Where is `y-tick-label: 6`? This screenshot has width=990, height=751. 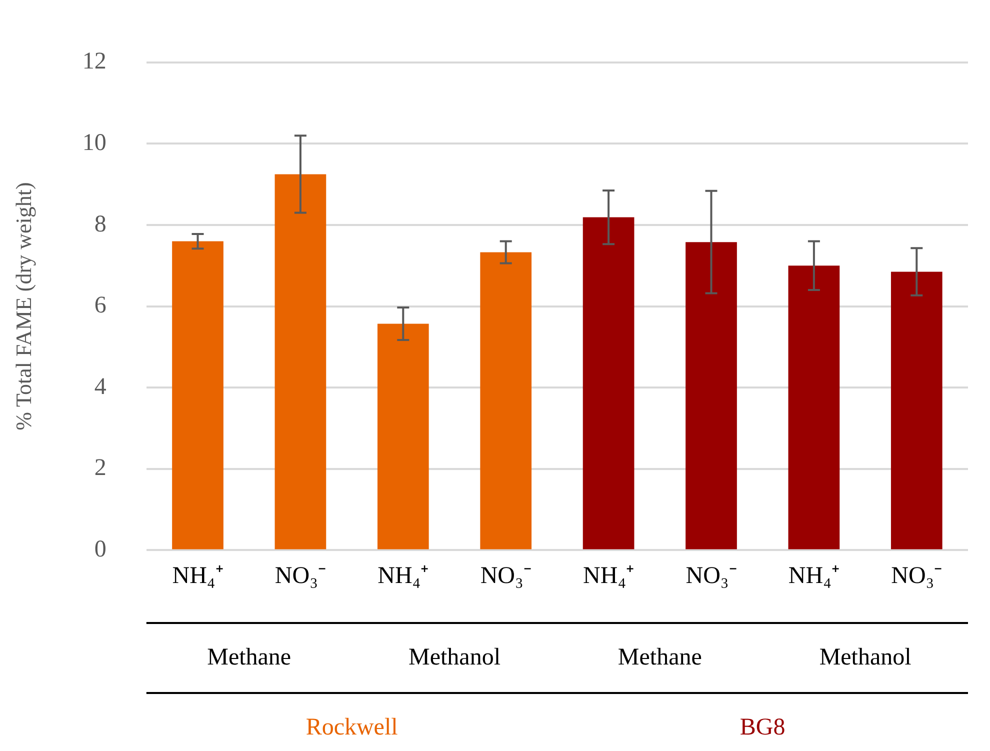
y-tick-label: 6 is located at coordinates (100, 305).